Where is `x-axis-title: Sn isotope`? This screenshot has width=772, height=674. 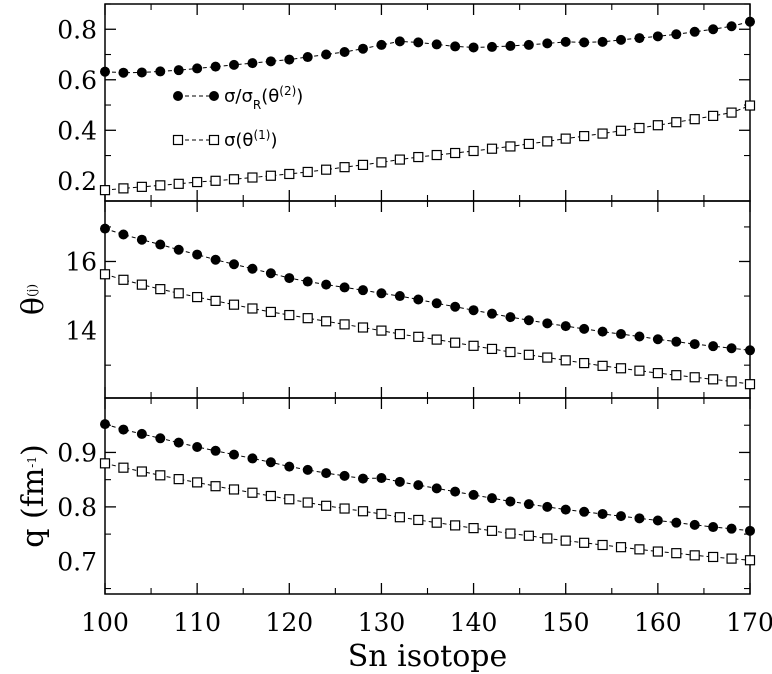 x-axis-title: Sn isotope is located at coordinates (428, 656).